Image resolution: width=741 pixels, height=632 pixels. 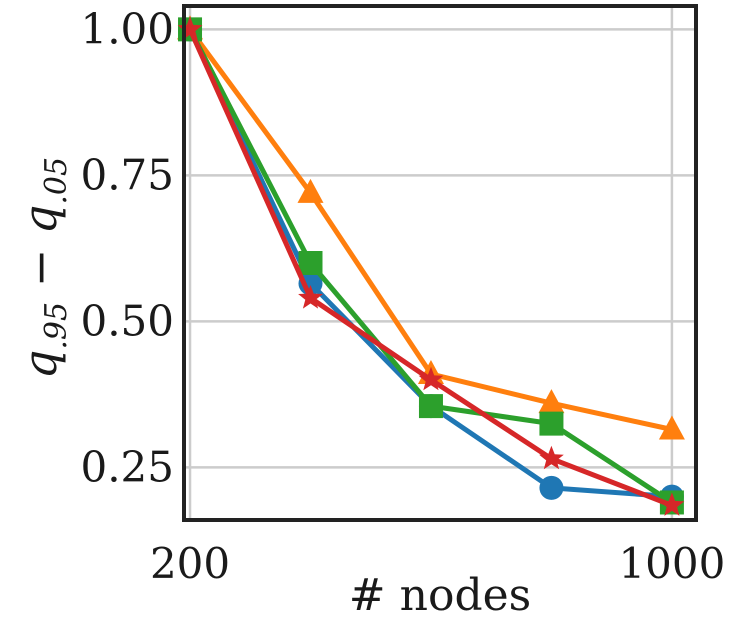 What do you see at coordinates (40, 364) in the screenshot?
I see `y-label-q1: q` at bounding box center [40, 364].